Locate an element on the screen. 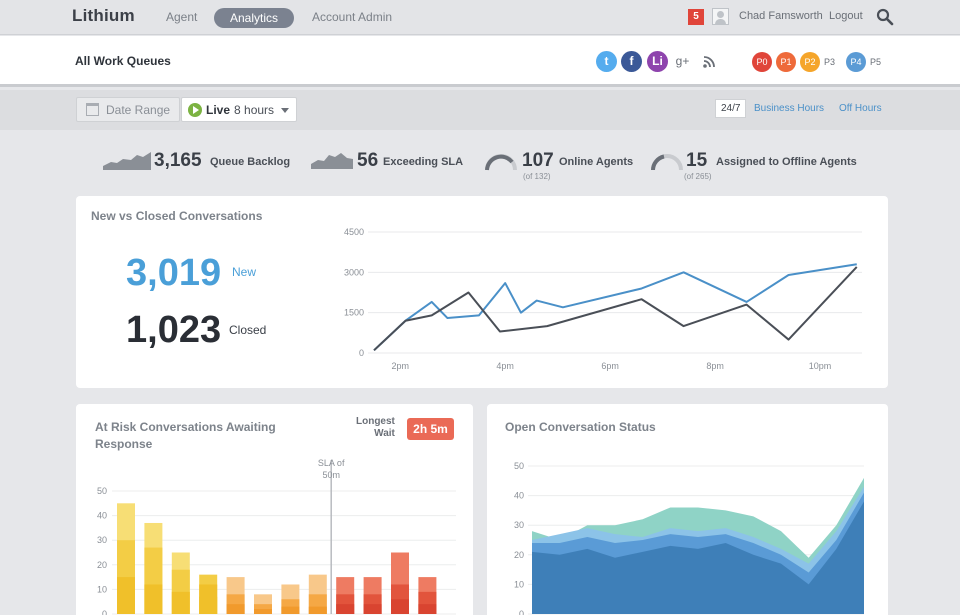 The image size is (960, 615). new-label: New is located at coordinates (244, 272).